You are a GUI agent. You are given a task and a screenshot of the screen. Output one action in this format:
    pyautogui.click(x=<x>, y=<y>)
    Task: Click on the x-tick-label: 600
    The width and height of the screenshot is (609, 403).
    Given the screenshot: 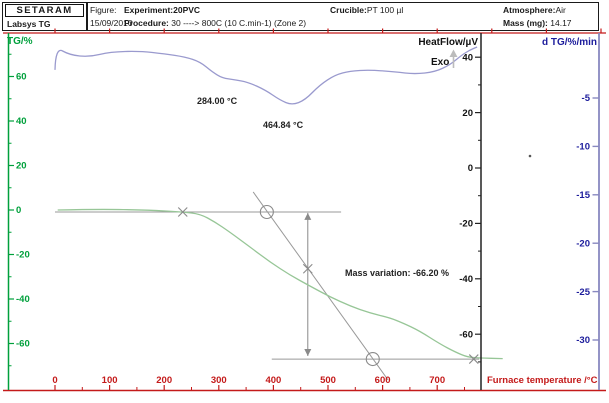 What is the action you would take?
    pyautogui.click(x=383, y=380)
    